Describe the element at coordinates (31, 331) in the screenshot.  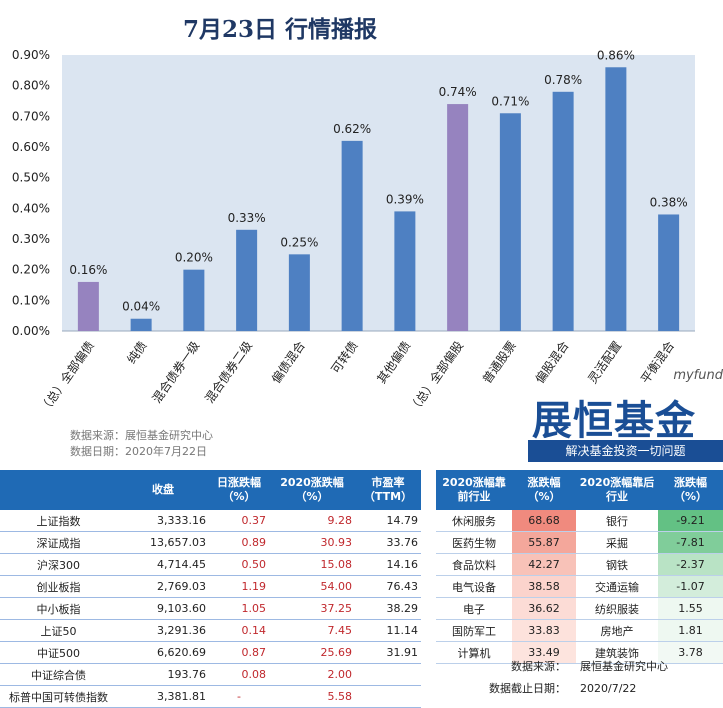
I see `y-tick-label: 0.00%` at that location.